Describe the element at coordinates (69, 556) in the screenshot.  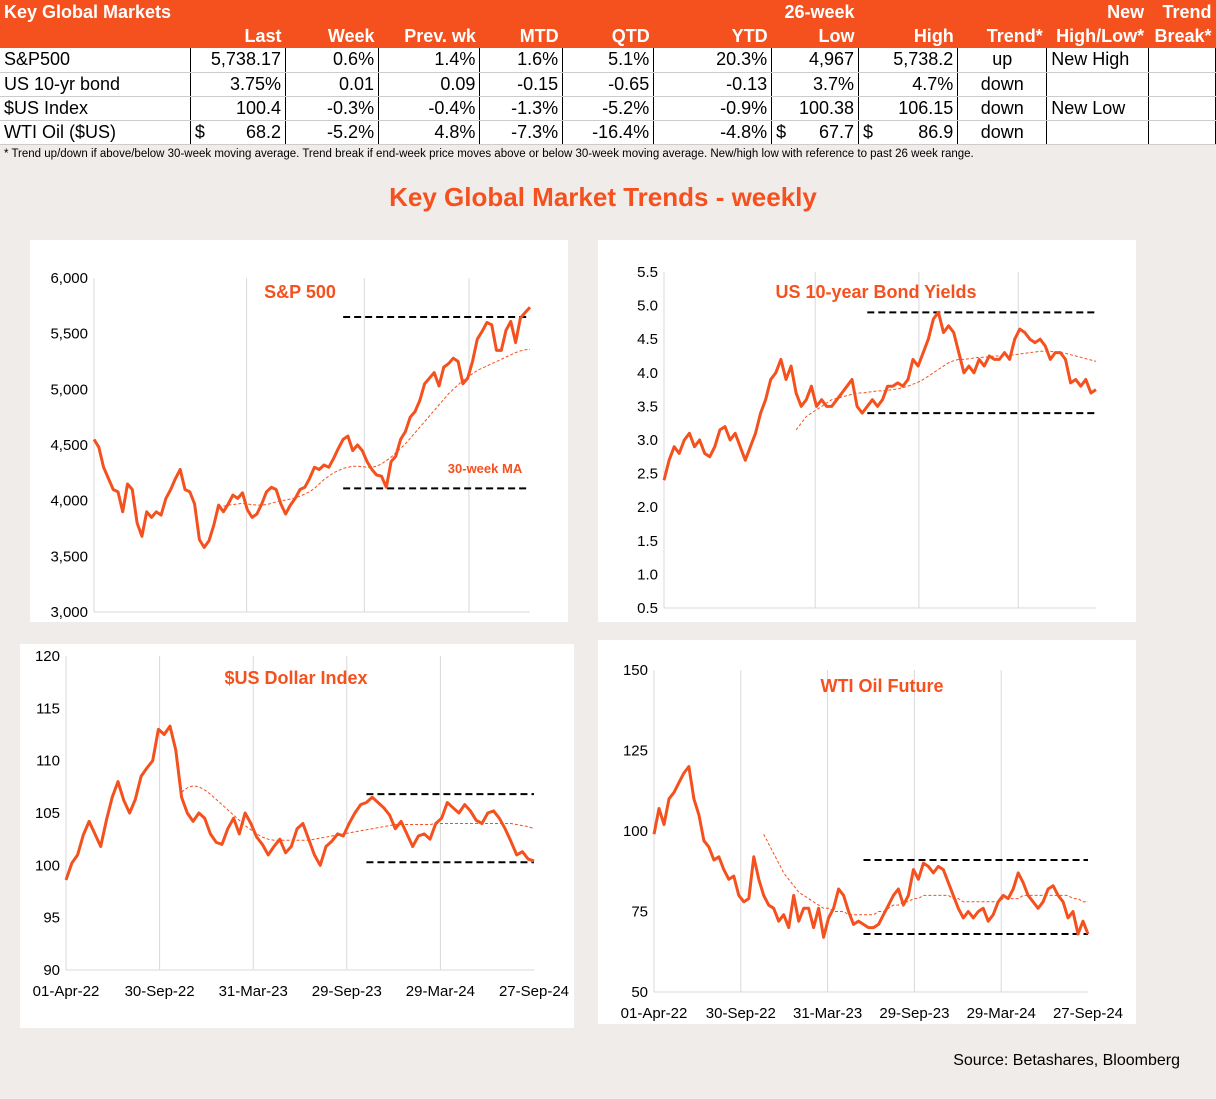
I see `y-tick-label: 3,500` at that location.